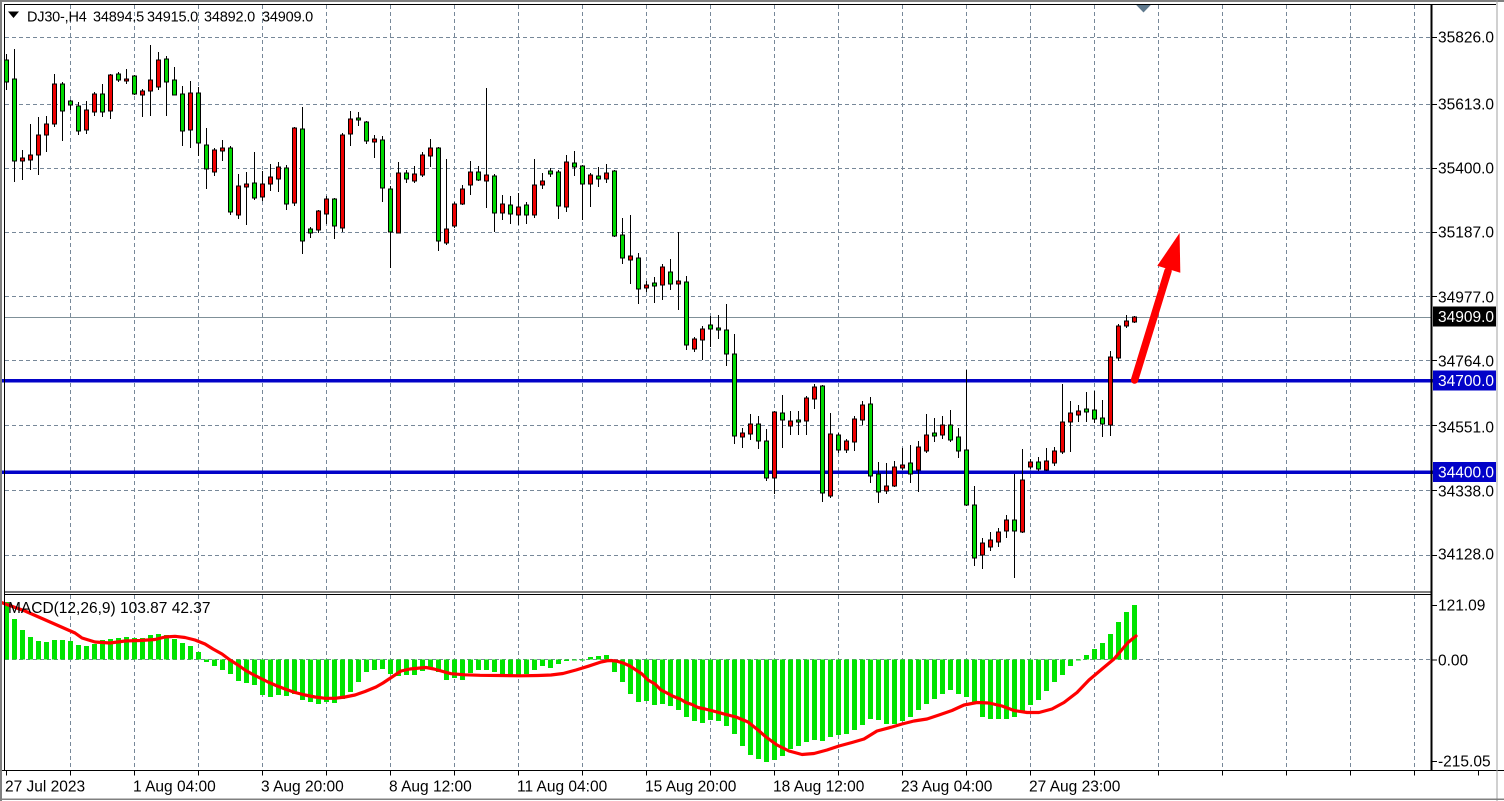  Describe the element at coordinates (174, 787) in the screenshot. I see `svg-text: 1 Aug 04:00` at that location.